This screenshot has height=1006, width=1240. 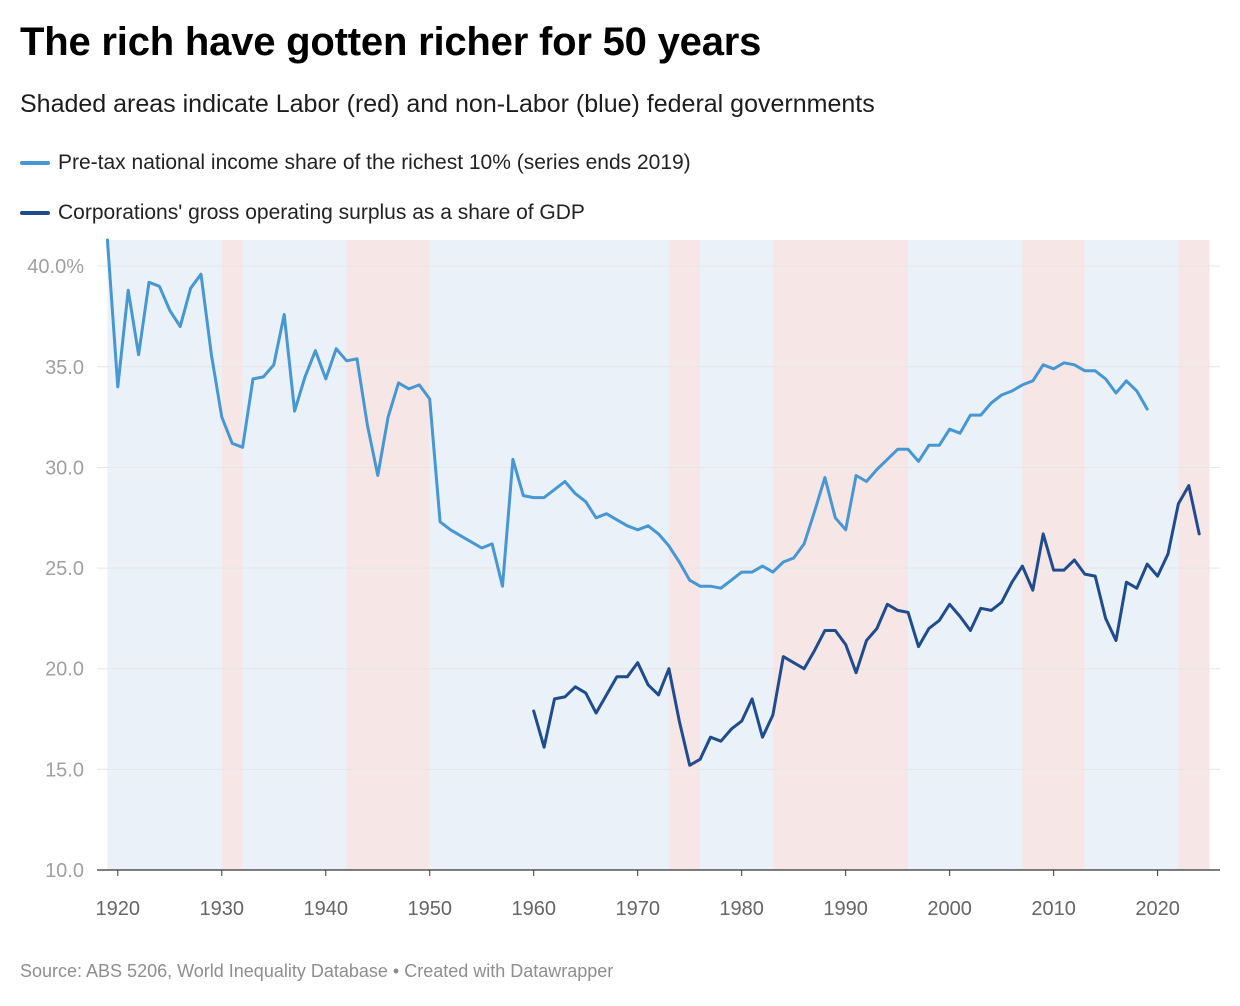 I want to click on y-tick-label: 30.0, so click(x=64, y=468).